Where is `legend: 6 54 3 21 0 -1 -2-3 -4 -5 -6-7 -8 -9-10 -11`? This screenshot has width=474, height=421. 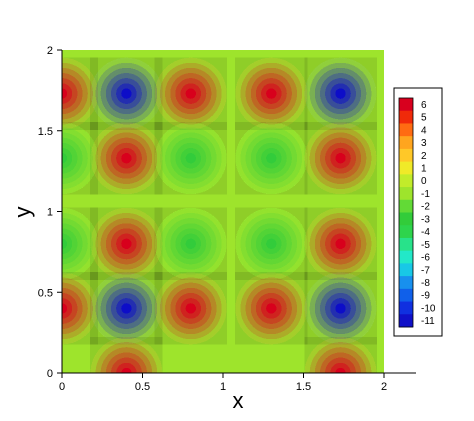 legend: 6 54 3 21 0 -1 -2-3 -4 -5 -6-7 -8 -9-10 -11 is located at coordinates (417, 212).